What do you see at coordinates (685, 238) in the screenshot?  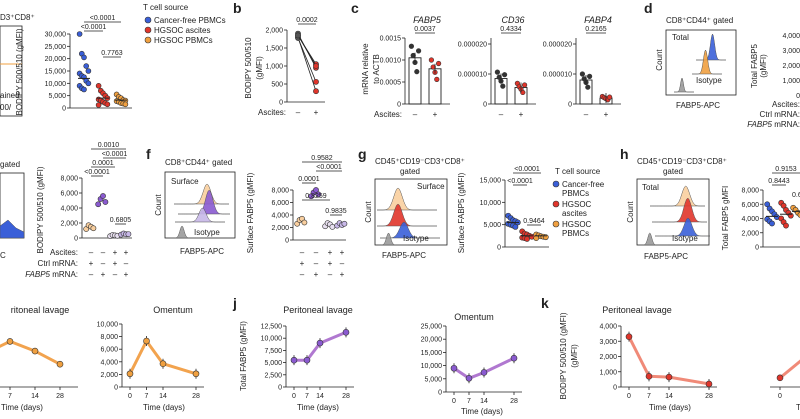 I see `panel-h-isotype: Isotype` at bounding box center [685, 238].